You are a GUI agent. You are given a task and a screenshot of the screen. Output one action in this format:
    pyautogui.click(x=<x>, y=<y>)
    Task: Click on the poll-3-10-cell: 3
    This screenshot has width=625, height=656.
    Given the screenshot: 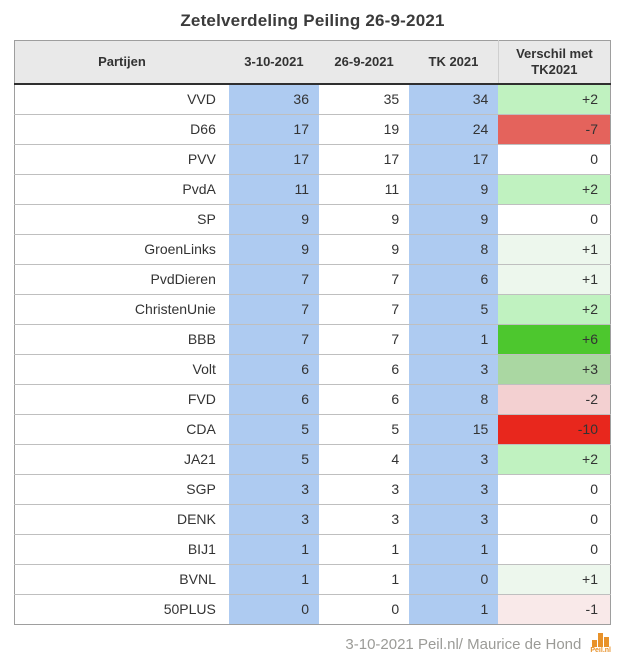 What is the action you would take?
    pyautogui.click(x=273, y=489)
    